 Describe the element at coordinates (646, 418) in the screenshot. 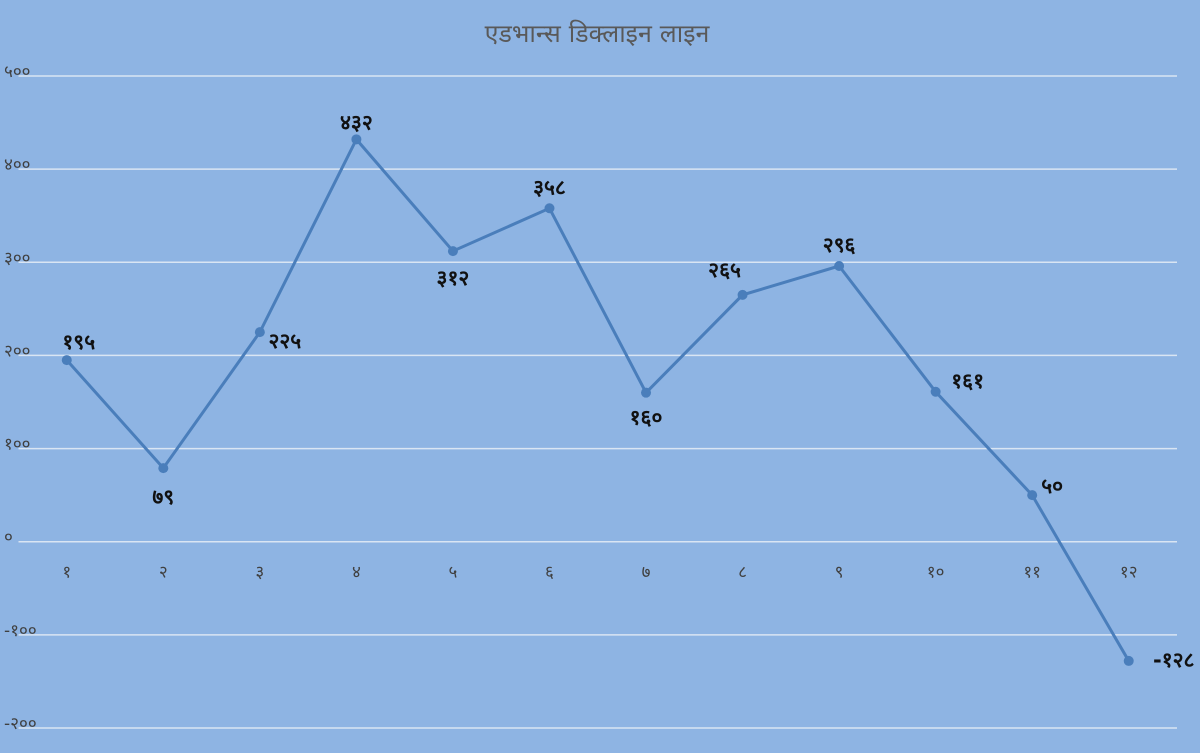

I see `data-label: १६०` at that location.